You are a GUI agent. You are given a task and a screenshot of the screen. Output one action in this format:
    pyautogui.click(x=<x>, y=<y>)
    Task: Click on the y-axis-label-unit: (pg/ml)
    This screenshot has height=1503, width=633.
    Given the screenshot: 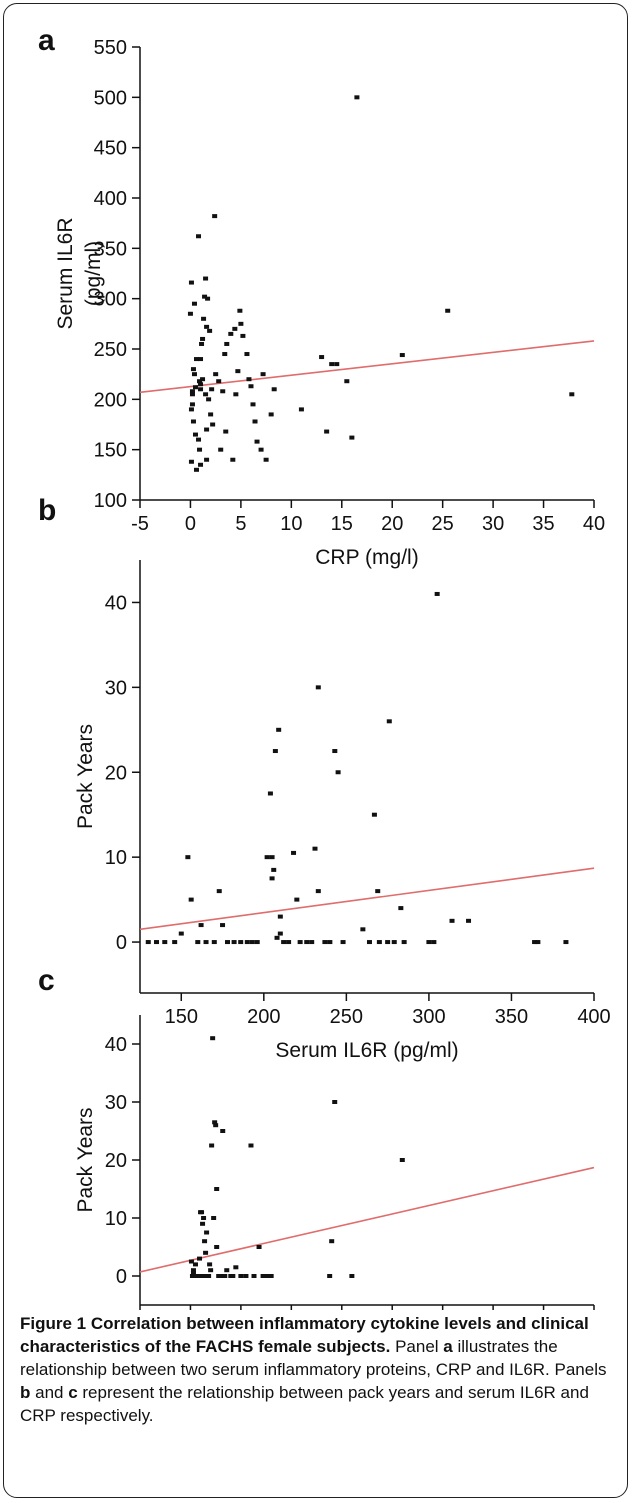 What is the action you would take?
    pyautogui.click(x=93, y=273)
    